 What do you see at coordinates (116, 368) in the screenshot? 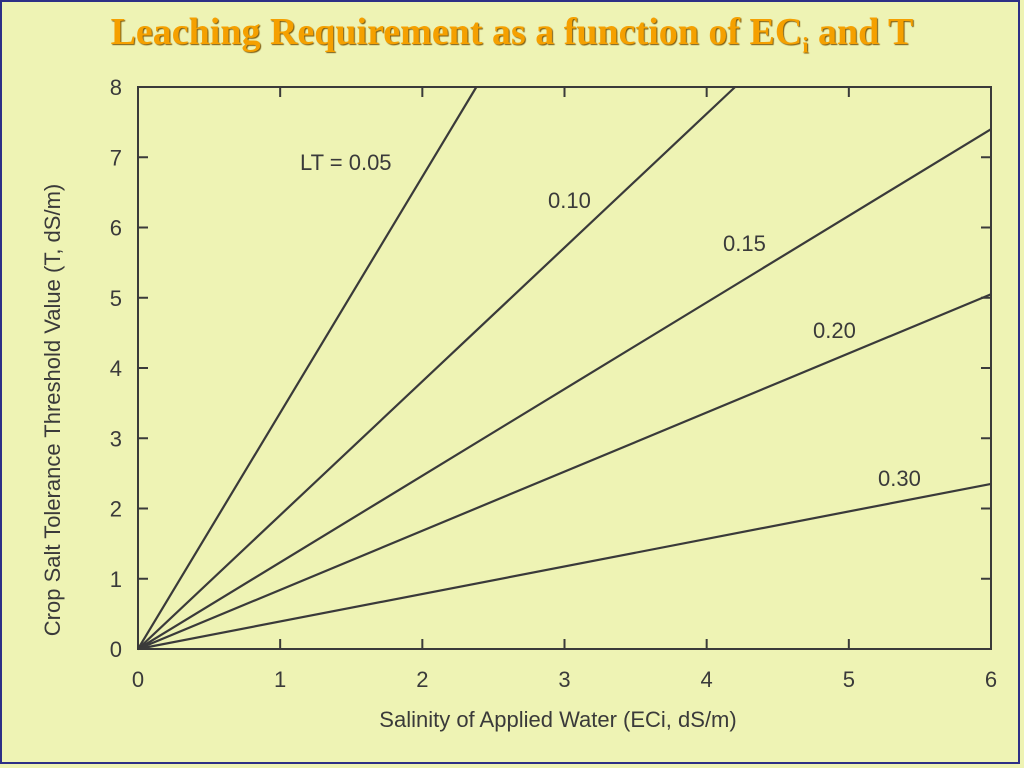
I see `y-tick-label: 4` at bounding box center [116, 368].